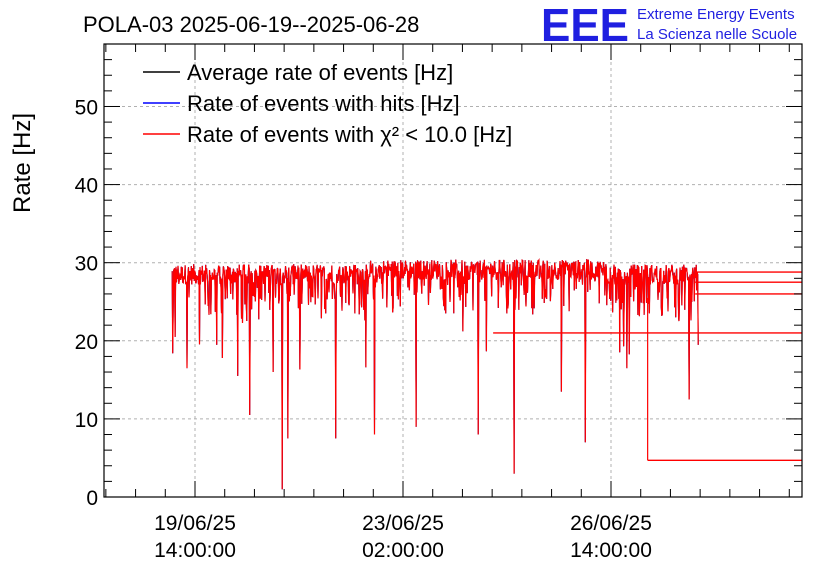 The image size is (836, 572). I want to click on y-tick-label: 10, so click(86, 420).